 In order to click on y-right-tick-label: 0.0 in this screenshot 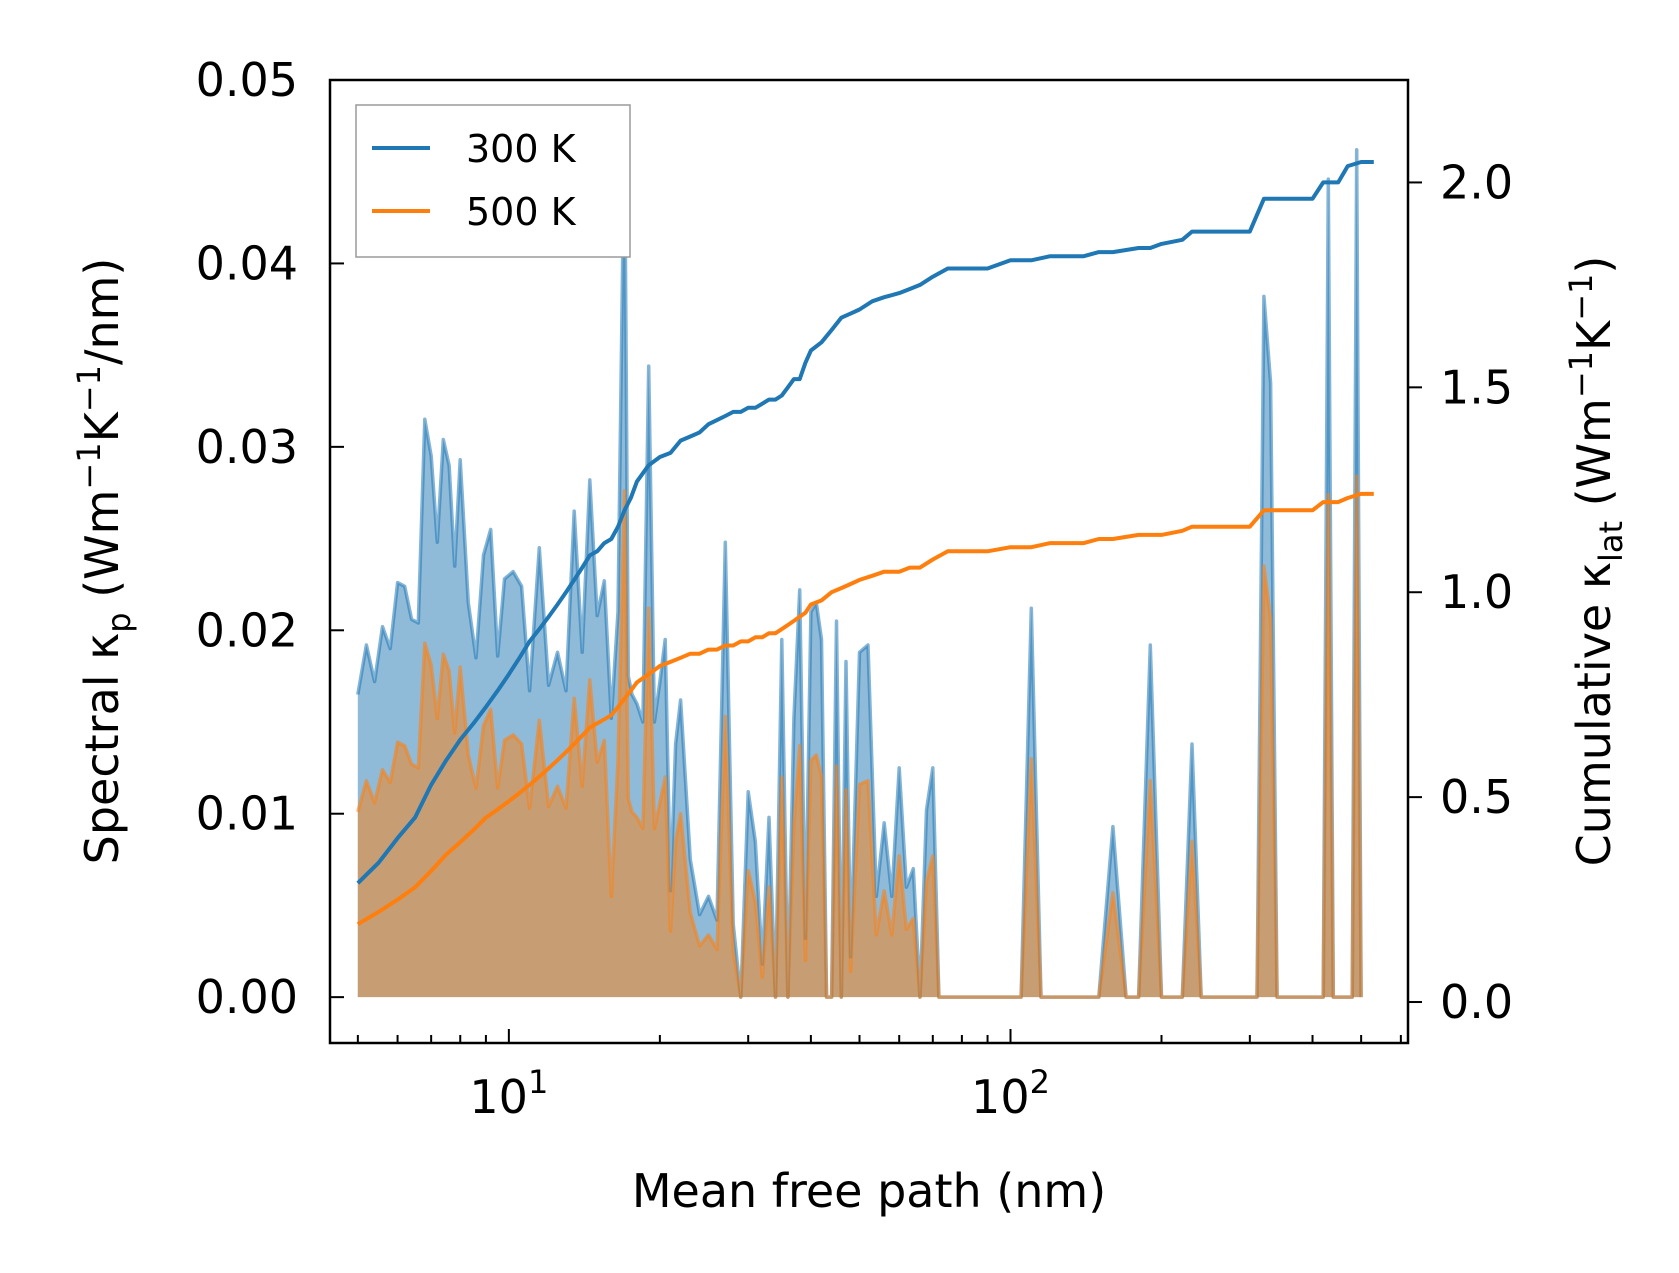, I will do `click(1476, 1002)`.